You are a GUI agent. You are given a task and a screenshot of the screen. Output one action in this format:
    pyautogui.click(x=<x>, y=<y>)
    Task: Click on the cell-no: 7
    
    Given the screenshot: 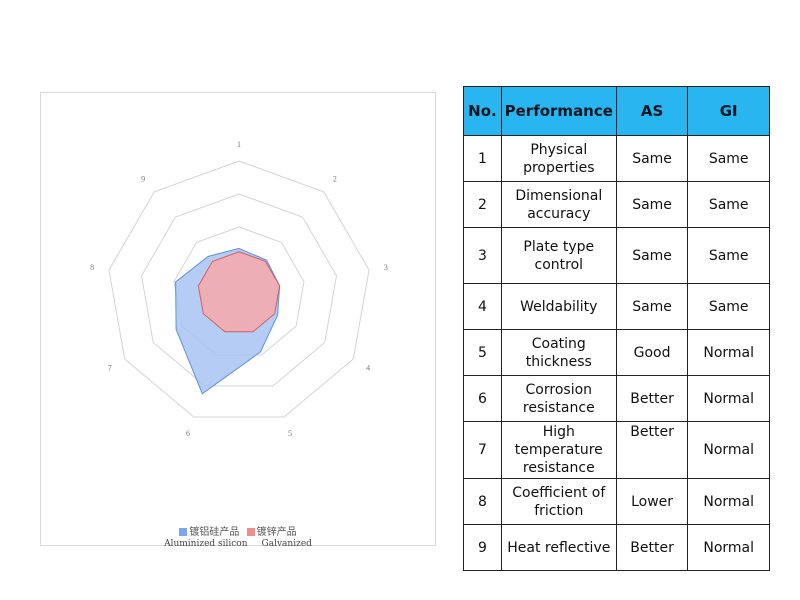 What is the action you would take?
    pyautogui.click(x=482, y=450)
    